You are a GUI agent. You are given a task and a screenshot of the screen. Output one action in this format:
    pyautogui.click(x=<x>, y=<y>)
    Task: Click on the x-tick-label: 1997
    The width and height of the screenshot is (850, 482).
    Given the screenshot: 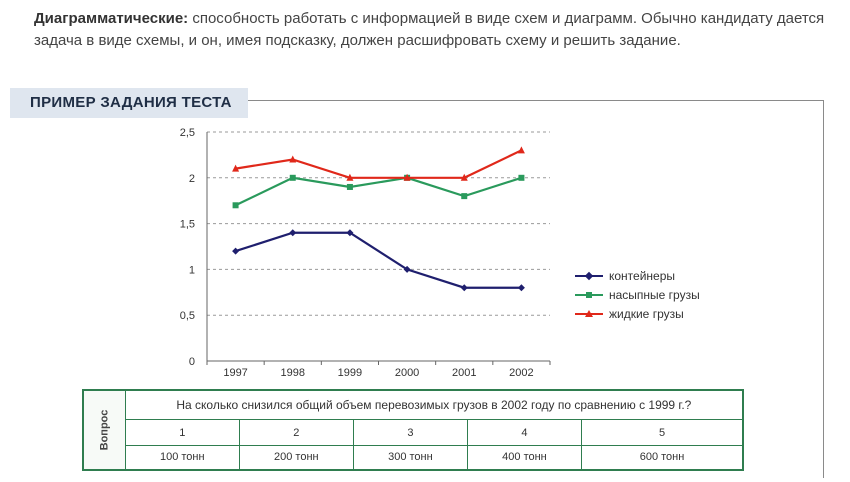 What is the action you would take?
    pyautogui.click(x=235, y=373)
    